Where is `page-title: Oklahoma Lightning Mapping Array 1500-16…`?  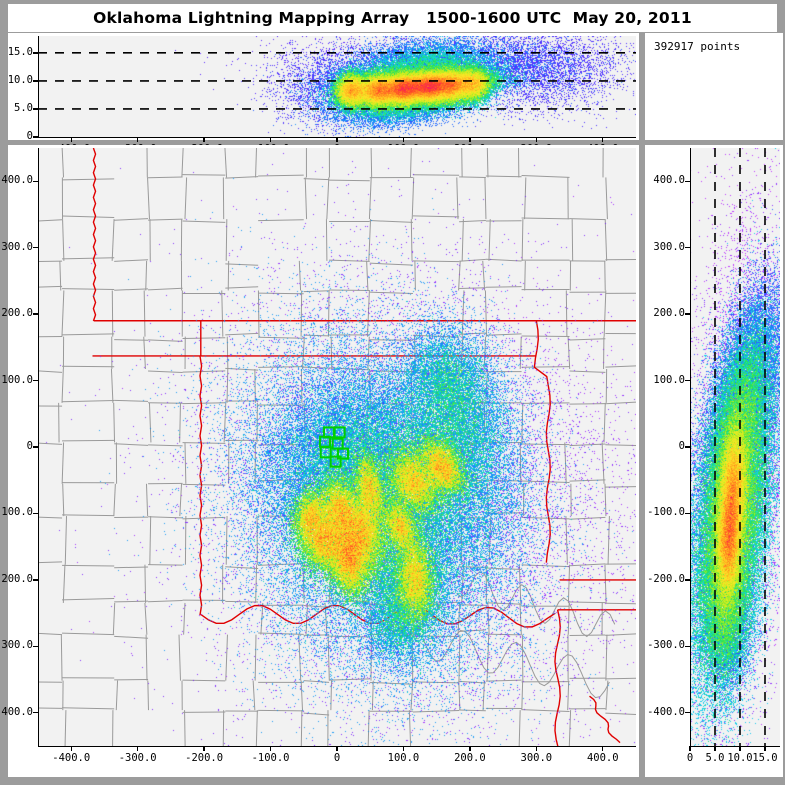
page-title: Oklahoma Lightning Mapping Array 1500-16… is located at coordinates (392, 18).